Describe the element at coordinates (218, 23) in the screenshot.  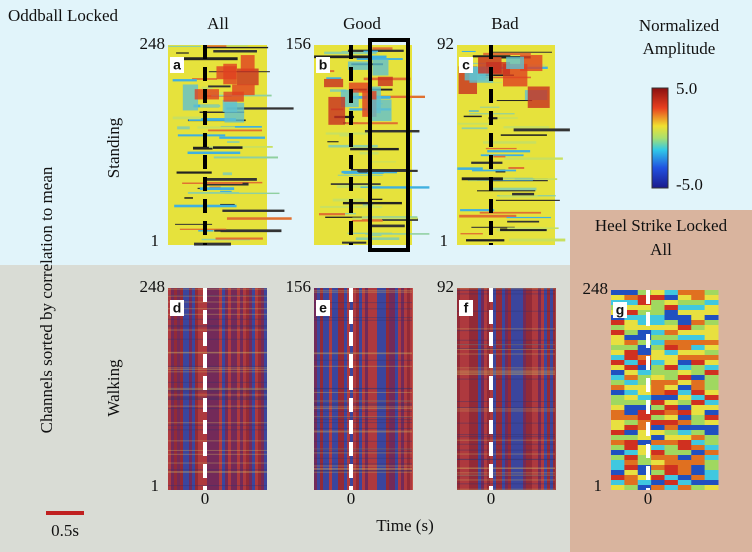
I see `column-title: All` at that location.